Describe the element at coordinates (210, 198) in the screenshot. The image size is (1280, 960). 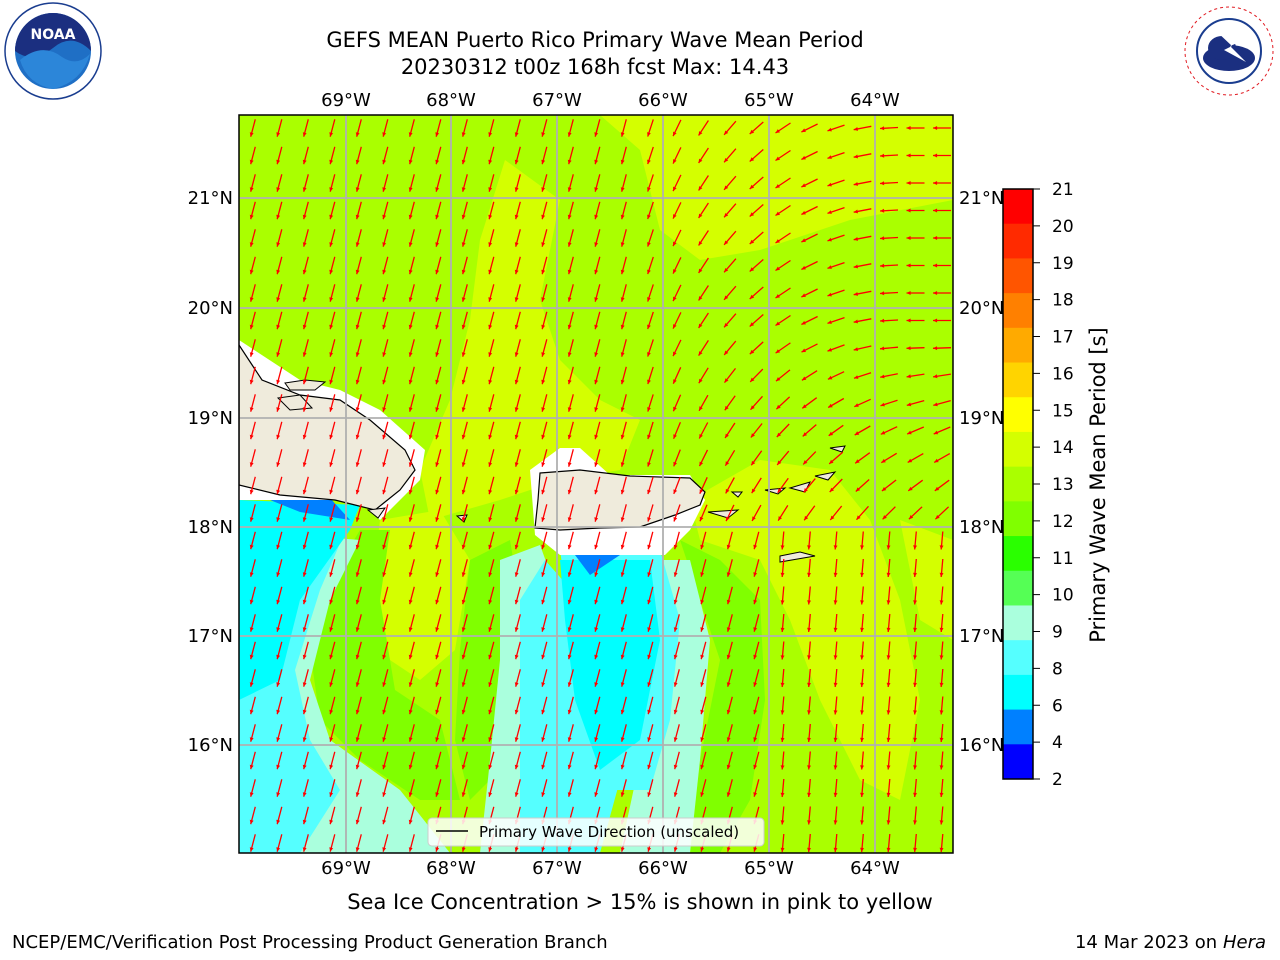
I see `lat-label-left: 21°N` at that location.